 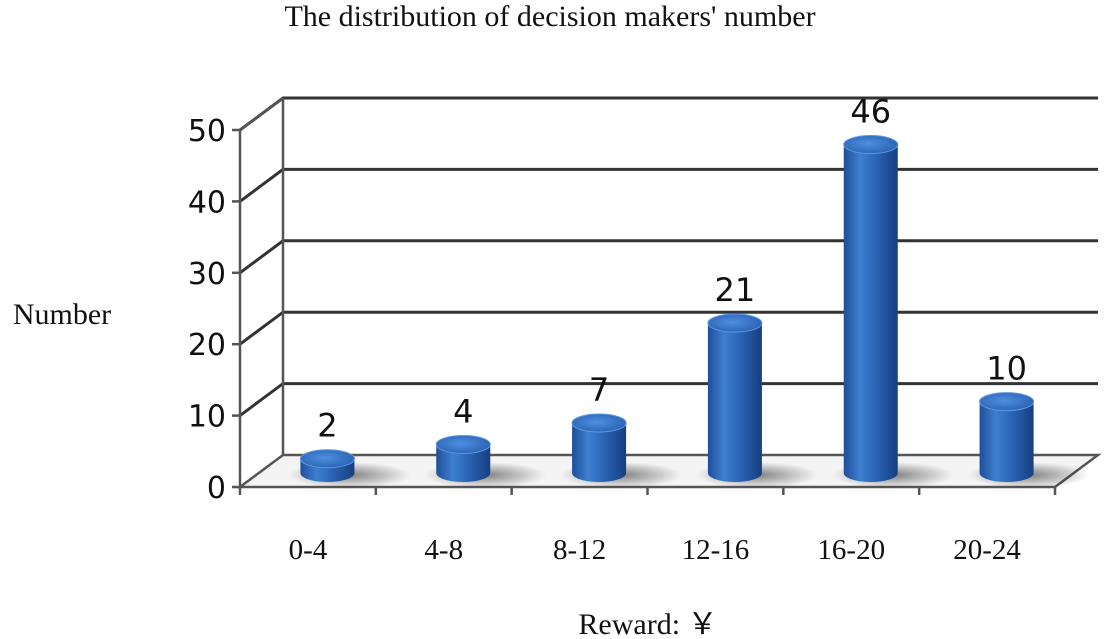 What do you see at coordinates (599, 390) in the screenshot?
I see `data-label: 7` at bounding box center [599, 390].